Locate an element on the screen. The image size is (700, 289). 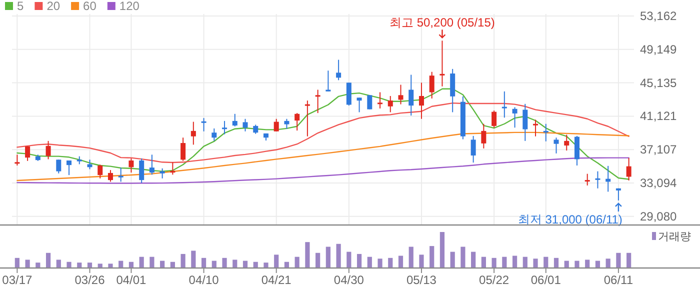
y-tick-label: 37,107 is located at coordinates (659, 149).